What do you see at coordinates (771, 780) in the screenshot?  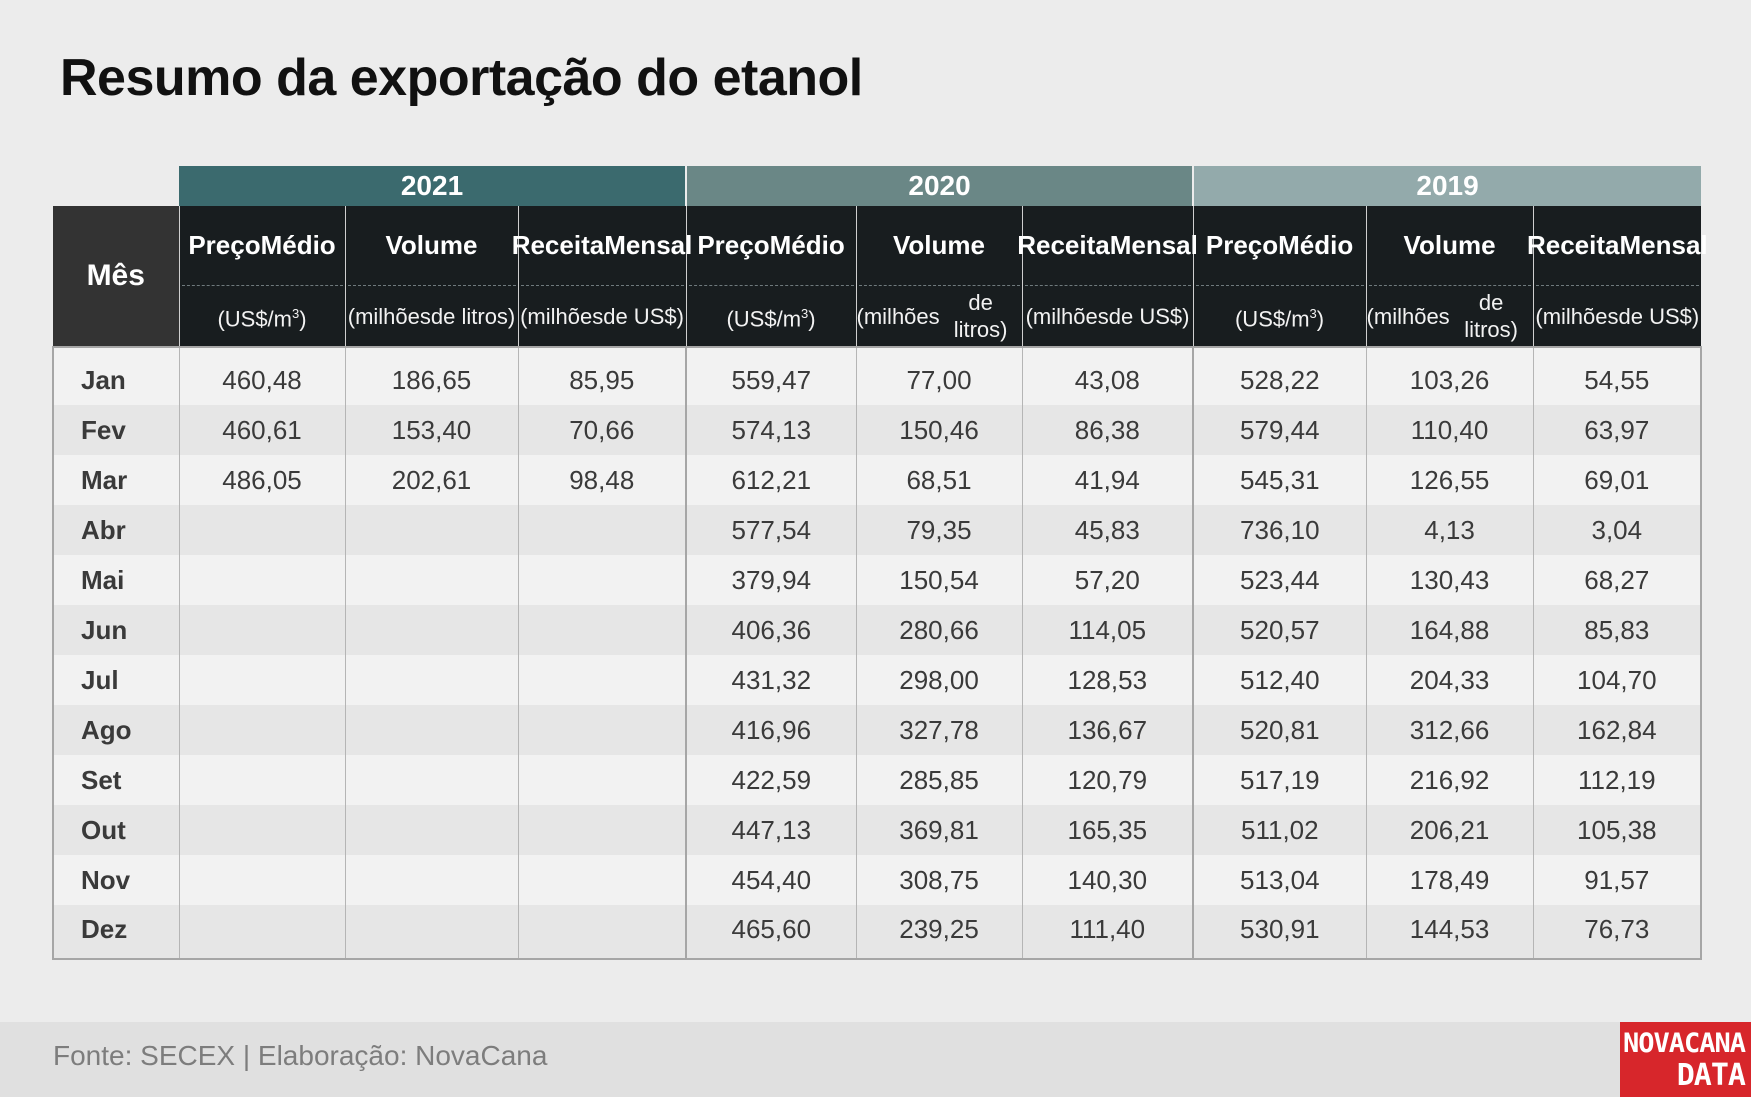 I see `table-cell: 422,59` at bounding box center [771, 780].